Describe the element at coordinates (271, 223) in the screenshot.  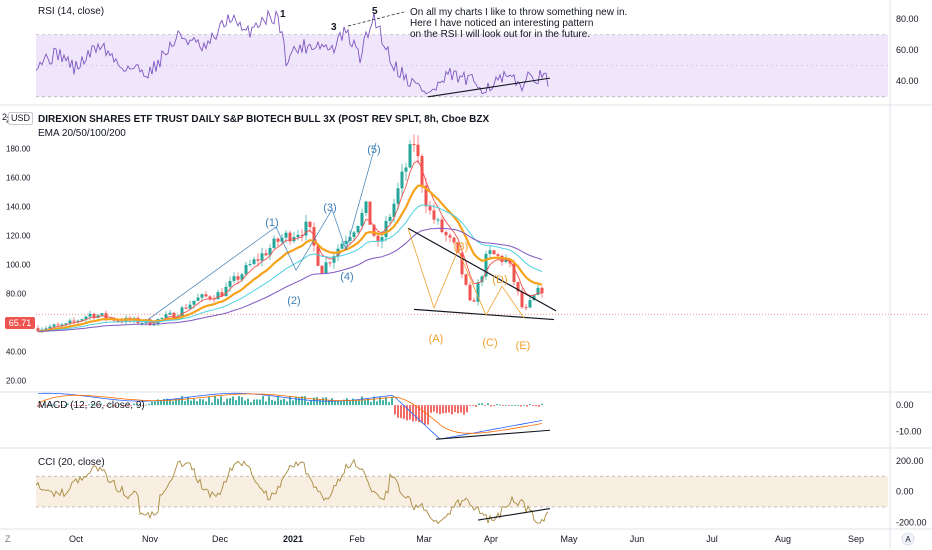
I see `impulse-wave-label: (1)` at that location.